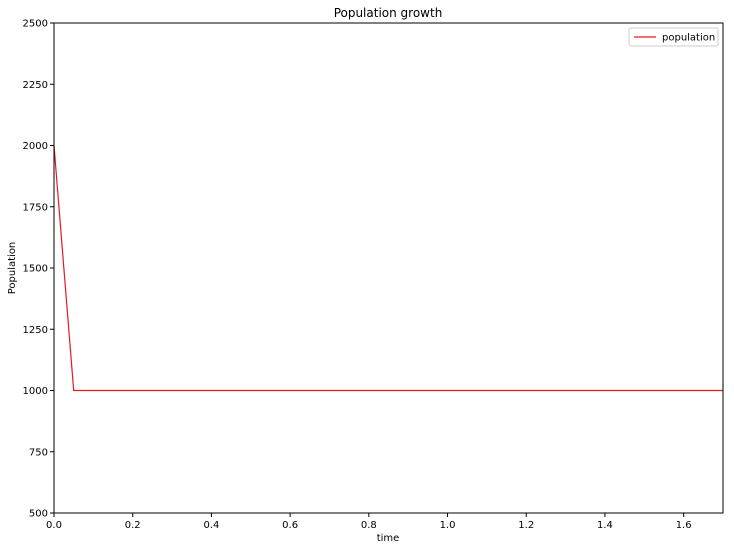 The image size is (734, 550). What do you see at coordinates (35, 85) in the screenshot?
I see `y-tick-label: 2250` at bounding box center [35, 85].